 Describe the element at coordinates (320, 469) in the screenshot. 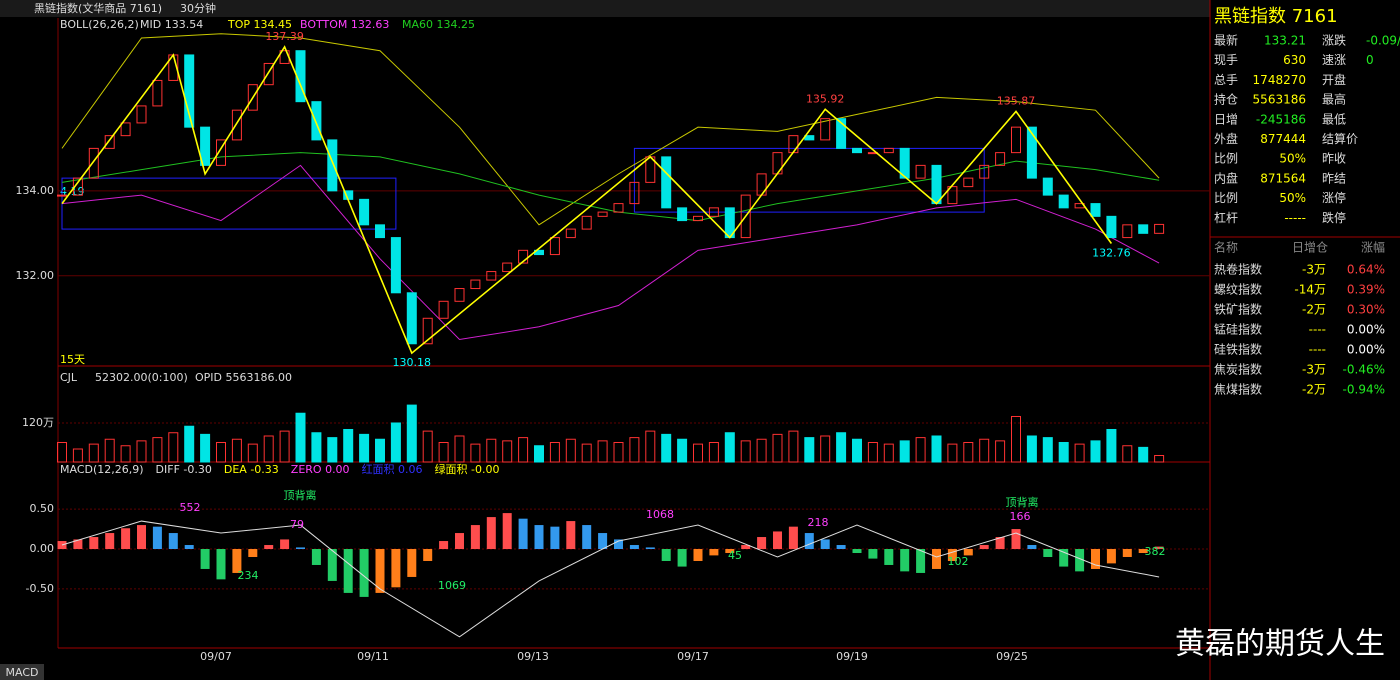

I see `legend-item: ZERO 0.00` at that location.